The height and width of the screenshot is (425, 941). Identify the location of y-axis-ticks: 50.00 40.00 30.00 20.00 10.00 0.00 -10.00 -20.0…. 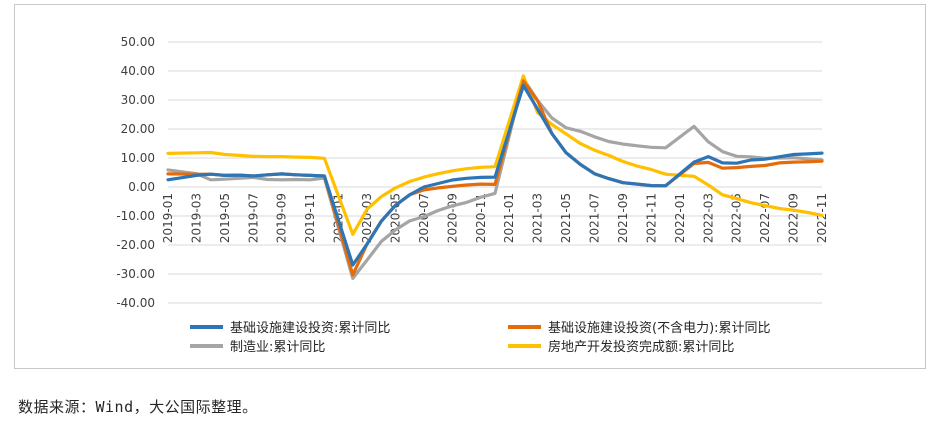
(135, 172).